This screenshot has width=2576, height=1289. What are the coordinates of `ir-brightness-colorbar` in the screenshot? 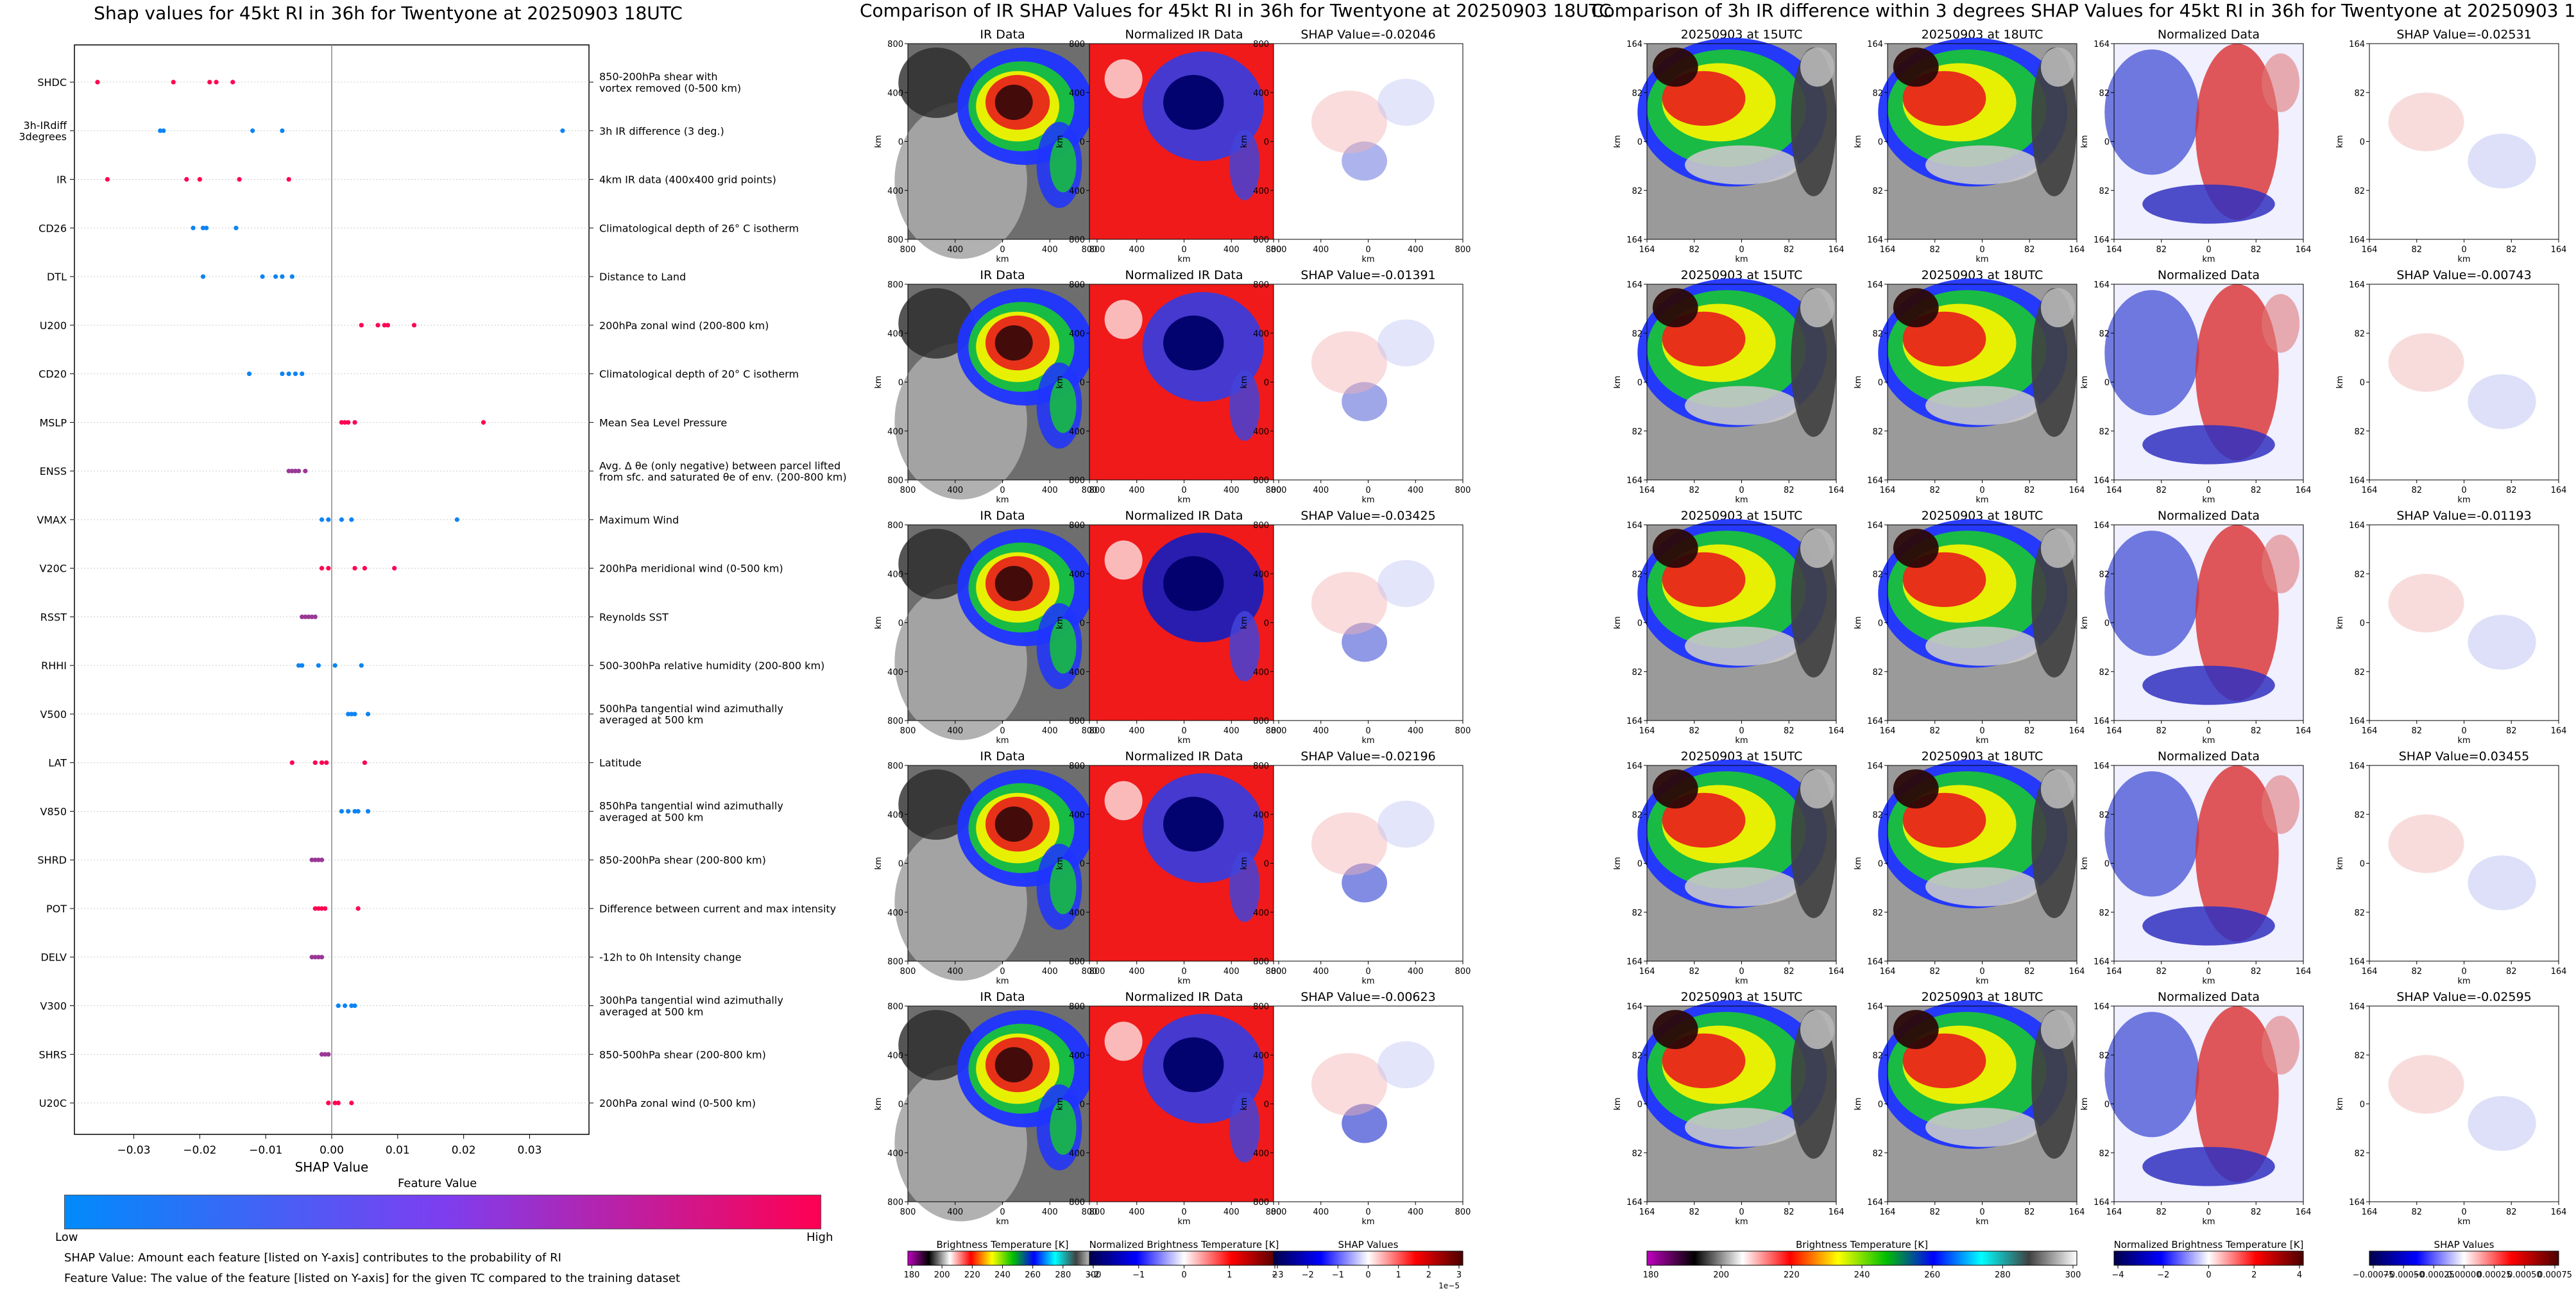 It's located at (1003, 1258).